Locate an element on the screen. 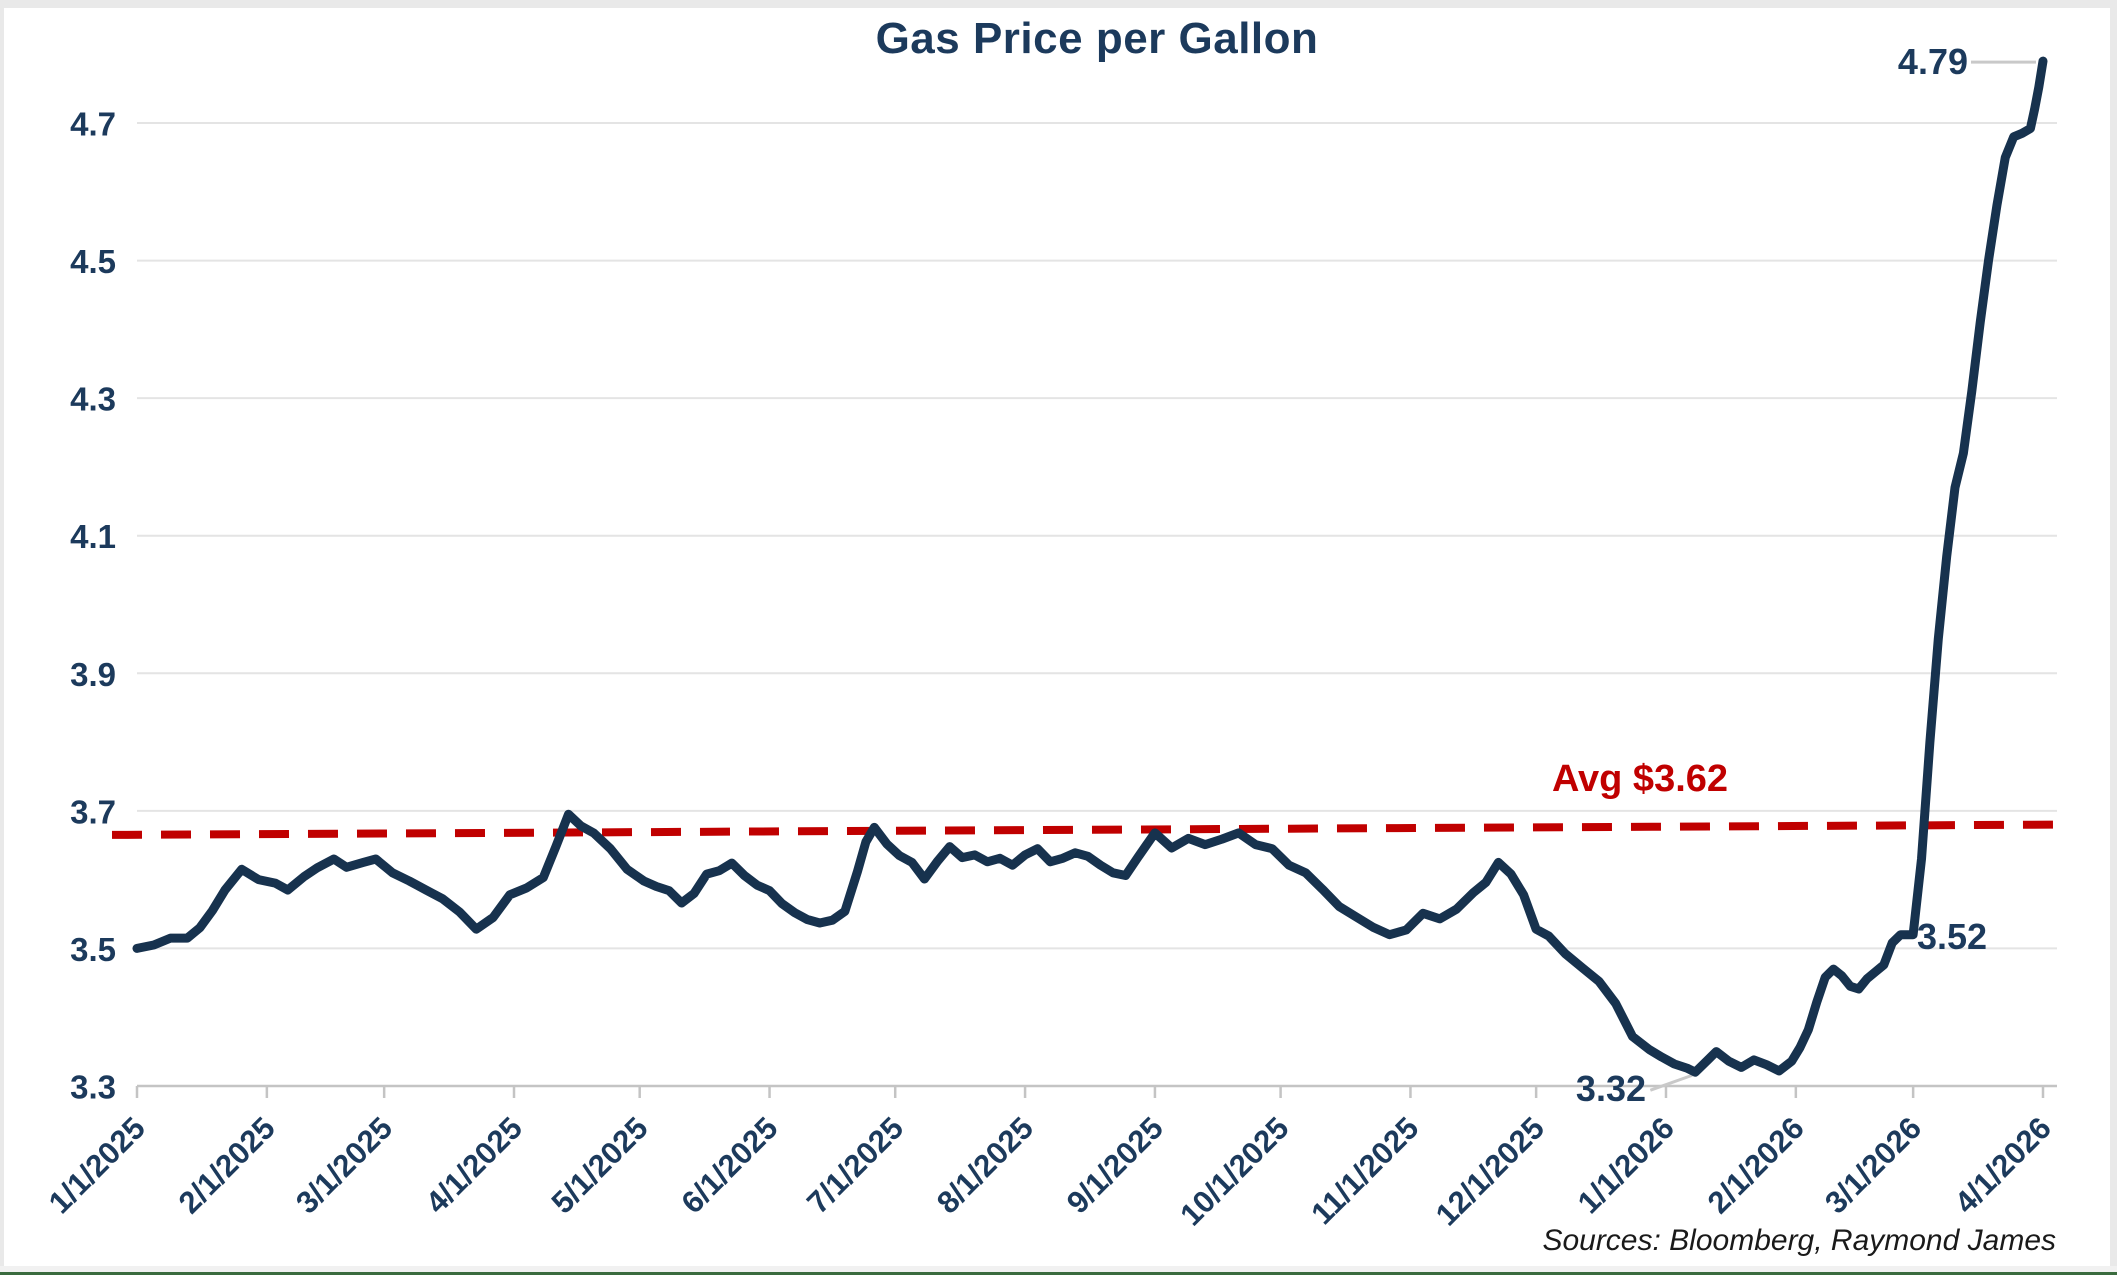  annotation-low-value: 3.32 is located at coordinates (1610, 1088).